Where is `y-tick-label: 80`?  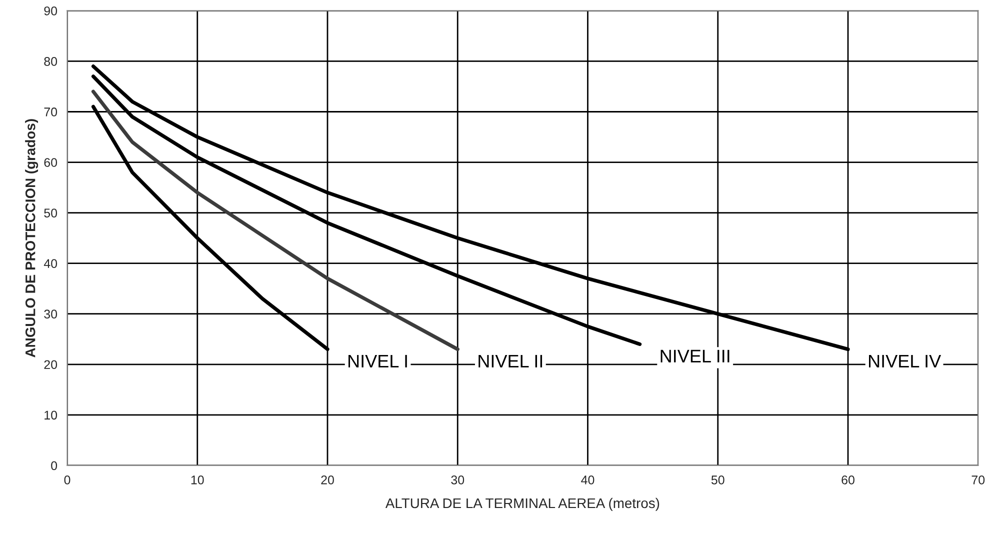
y-tick-label: 80 is located at coordinates (51, 61).